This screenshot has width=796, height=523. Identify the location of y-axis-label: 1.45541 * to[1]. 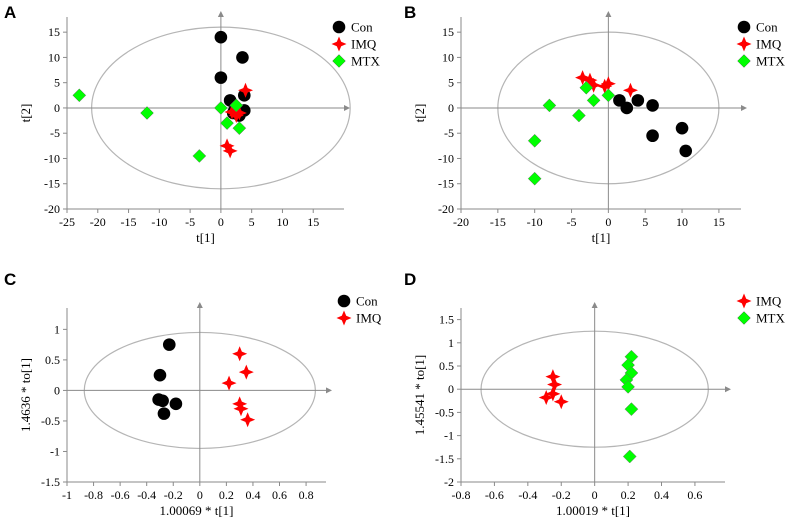
(419, 395).